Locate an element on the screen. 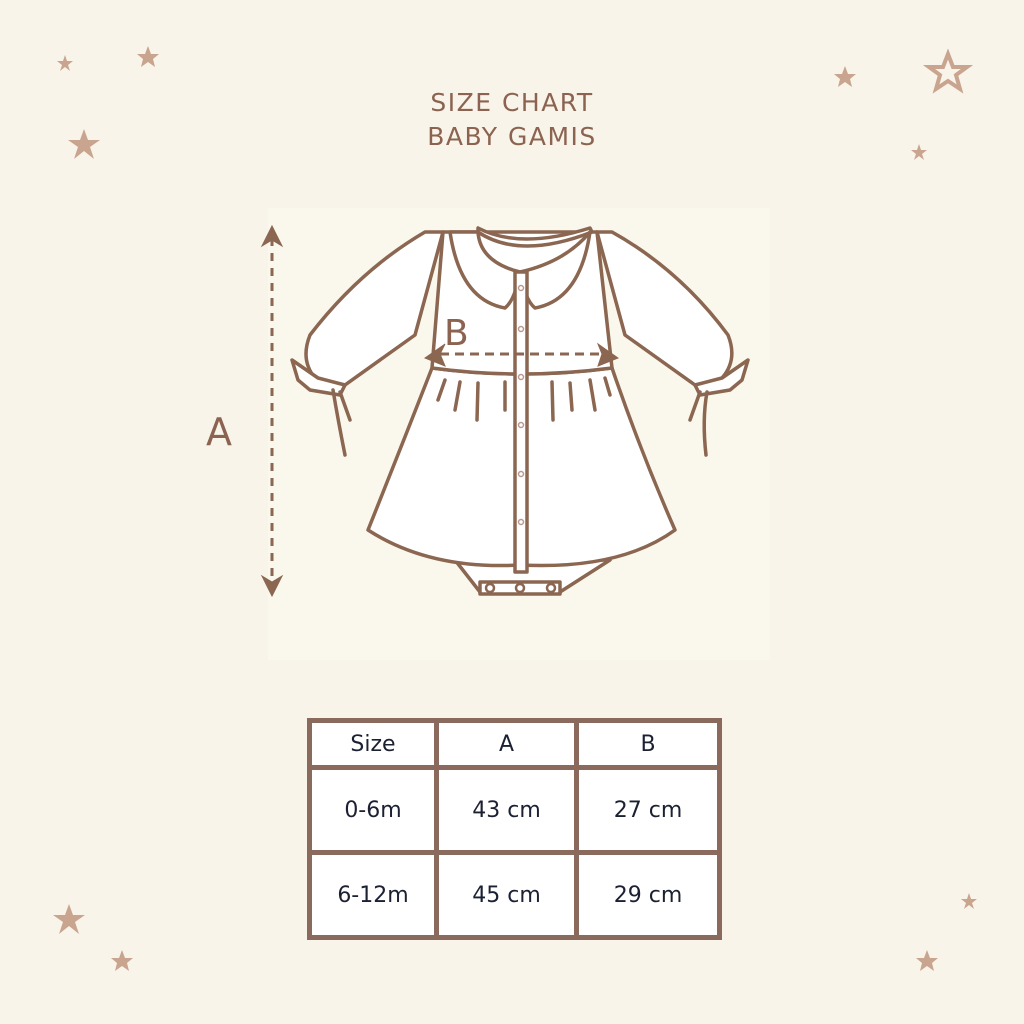 This screenshot has height=1024, width=1024. chart-title-line2: BABY GAMIS is located at coordinates (512, 136).